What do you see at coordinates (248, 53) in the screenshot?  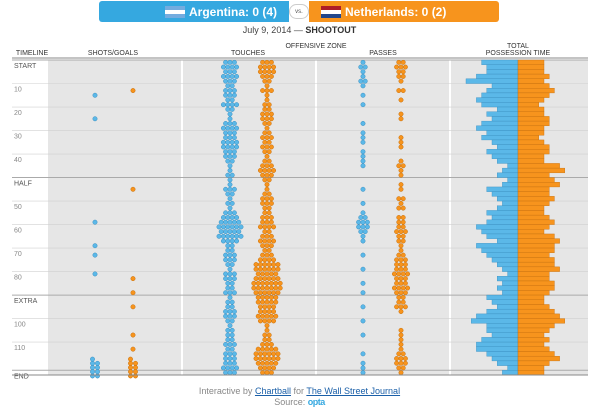 I see `header-touches: TOUCHES` at bounding box center [248, 53].